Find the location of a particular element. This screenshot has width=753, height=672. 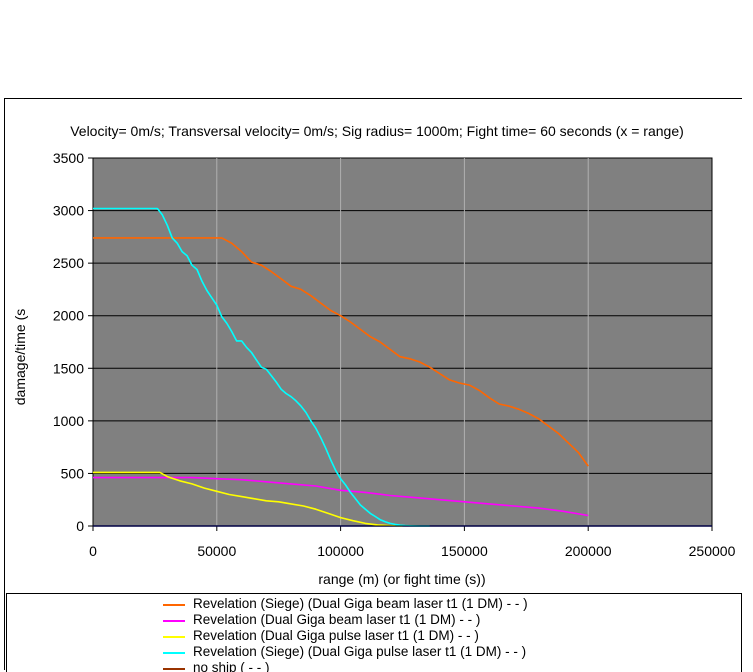

y-tick-label: 0 is located at coordinates (80, 526).